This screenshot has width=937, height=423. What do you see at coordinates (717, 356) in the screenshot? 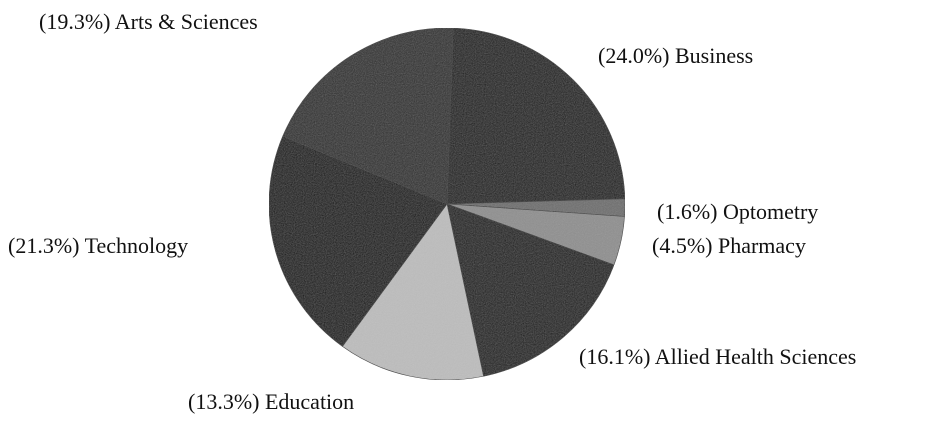
I see `pie-label-allied-health-sciences: (16.1%) Allied Health Sciences` at bounding box center [717, 356].